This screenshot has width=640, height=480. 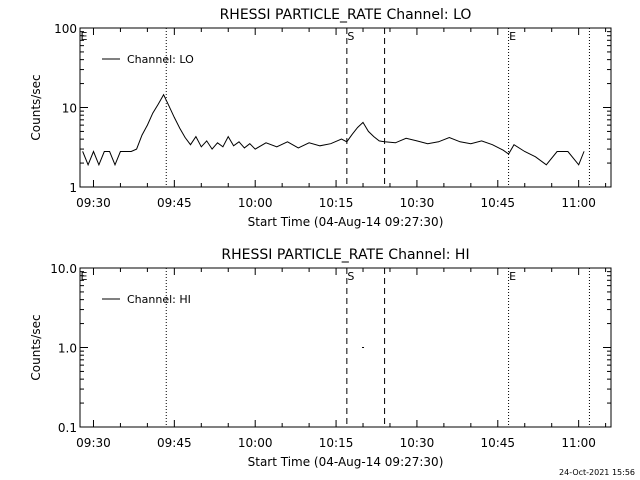 I want to click on legend-entry: Channel: HI, so click(x=159, y=299).